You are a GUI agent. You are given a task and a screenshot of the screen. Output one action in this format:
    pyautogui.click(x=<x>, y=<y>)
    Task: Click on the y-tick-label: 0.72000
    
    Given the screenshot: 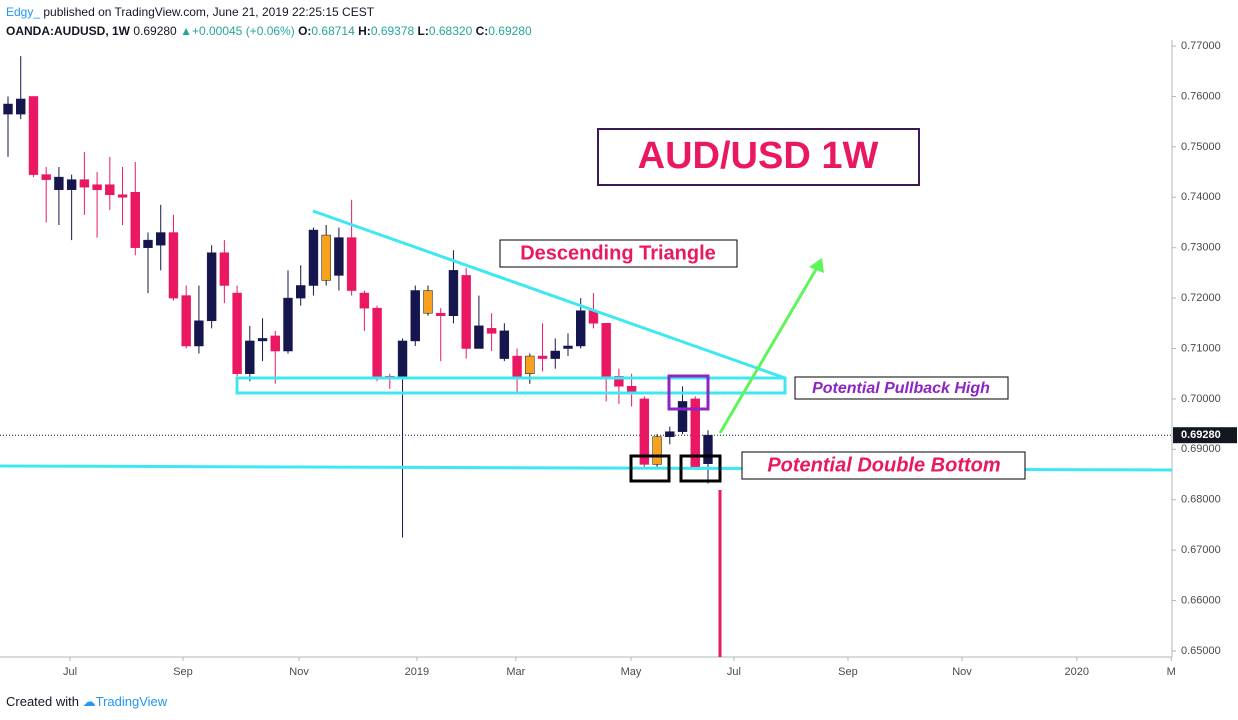 What is the action you would take?
    pyautogui.click(x=1201, y=298)
    